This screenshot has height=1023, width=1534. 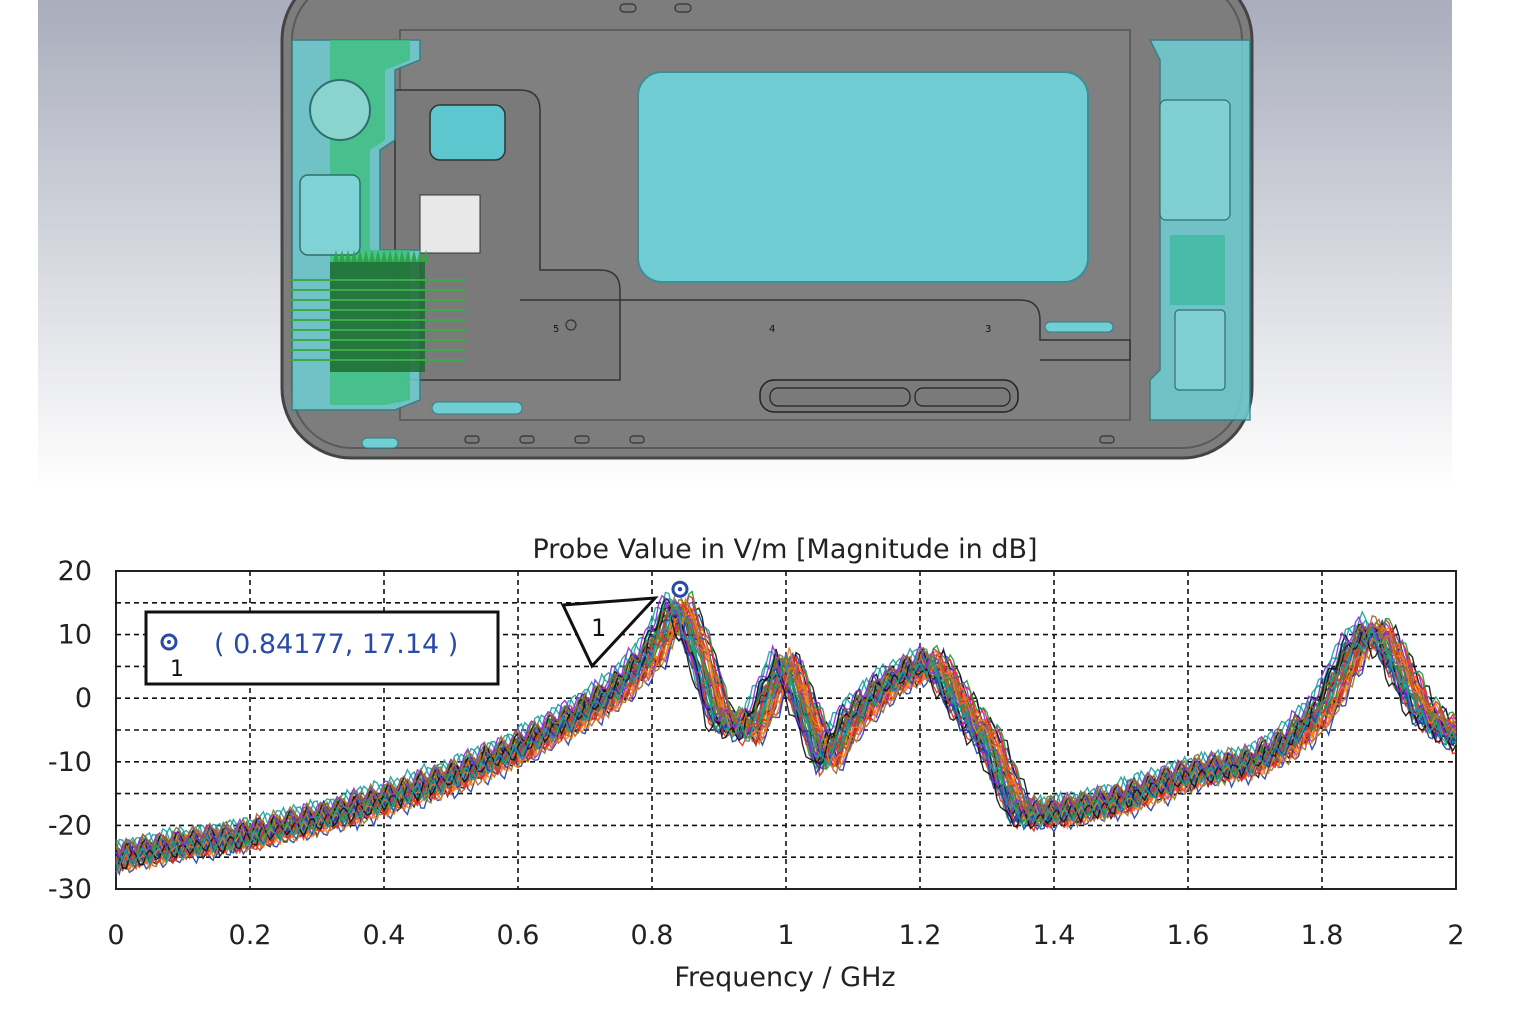 I want to click on y-tick-label: -30, so click(x=70, y=889).